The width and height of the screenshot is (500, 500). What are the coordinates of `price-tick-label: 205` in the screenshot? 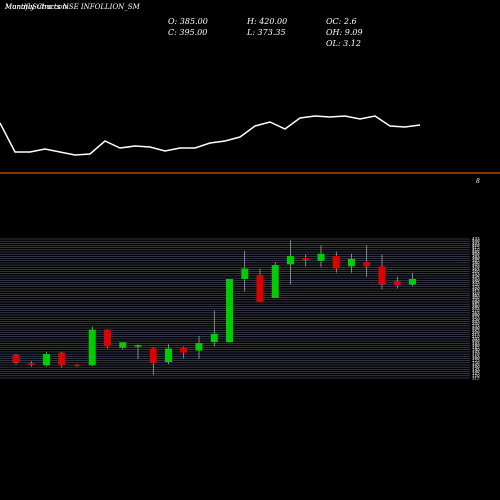 It's located at (476, 338).